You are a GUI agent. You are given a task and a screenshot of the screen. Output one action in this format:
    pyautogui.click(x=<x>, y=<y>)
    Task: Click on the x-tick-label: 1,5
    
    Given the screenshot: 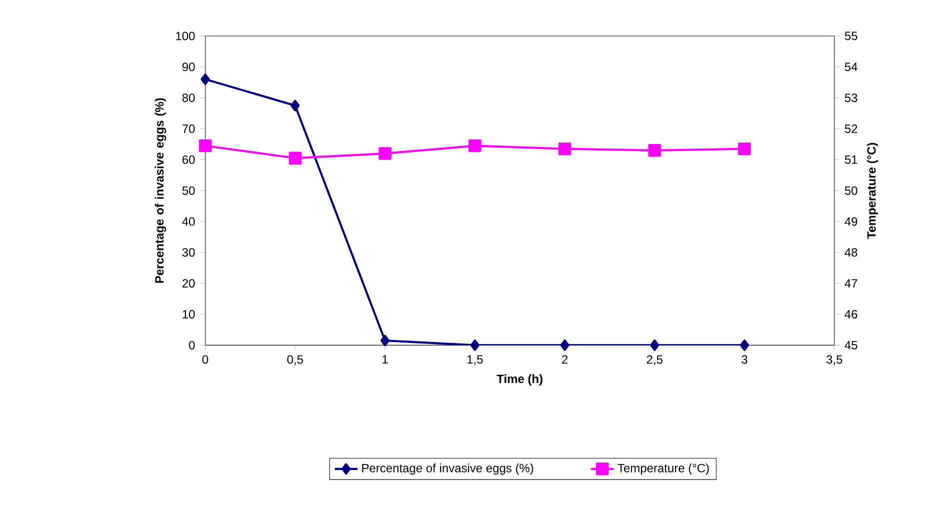 What is the action you would take?
    pyautogui.click(x=475, y=360)
    